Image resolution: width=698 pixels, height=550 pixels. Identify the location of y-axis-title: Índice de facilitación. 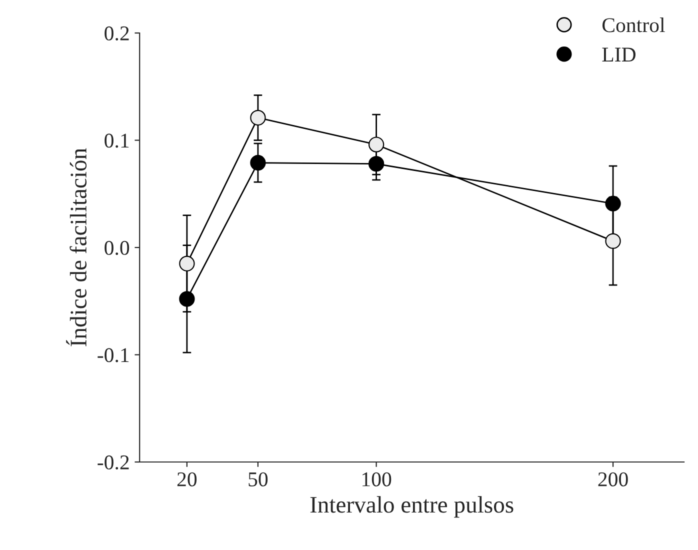
(76, 247).